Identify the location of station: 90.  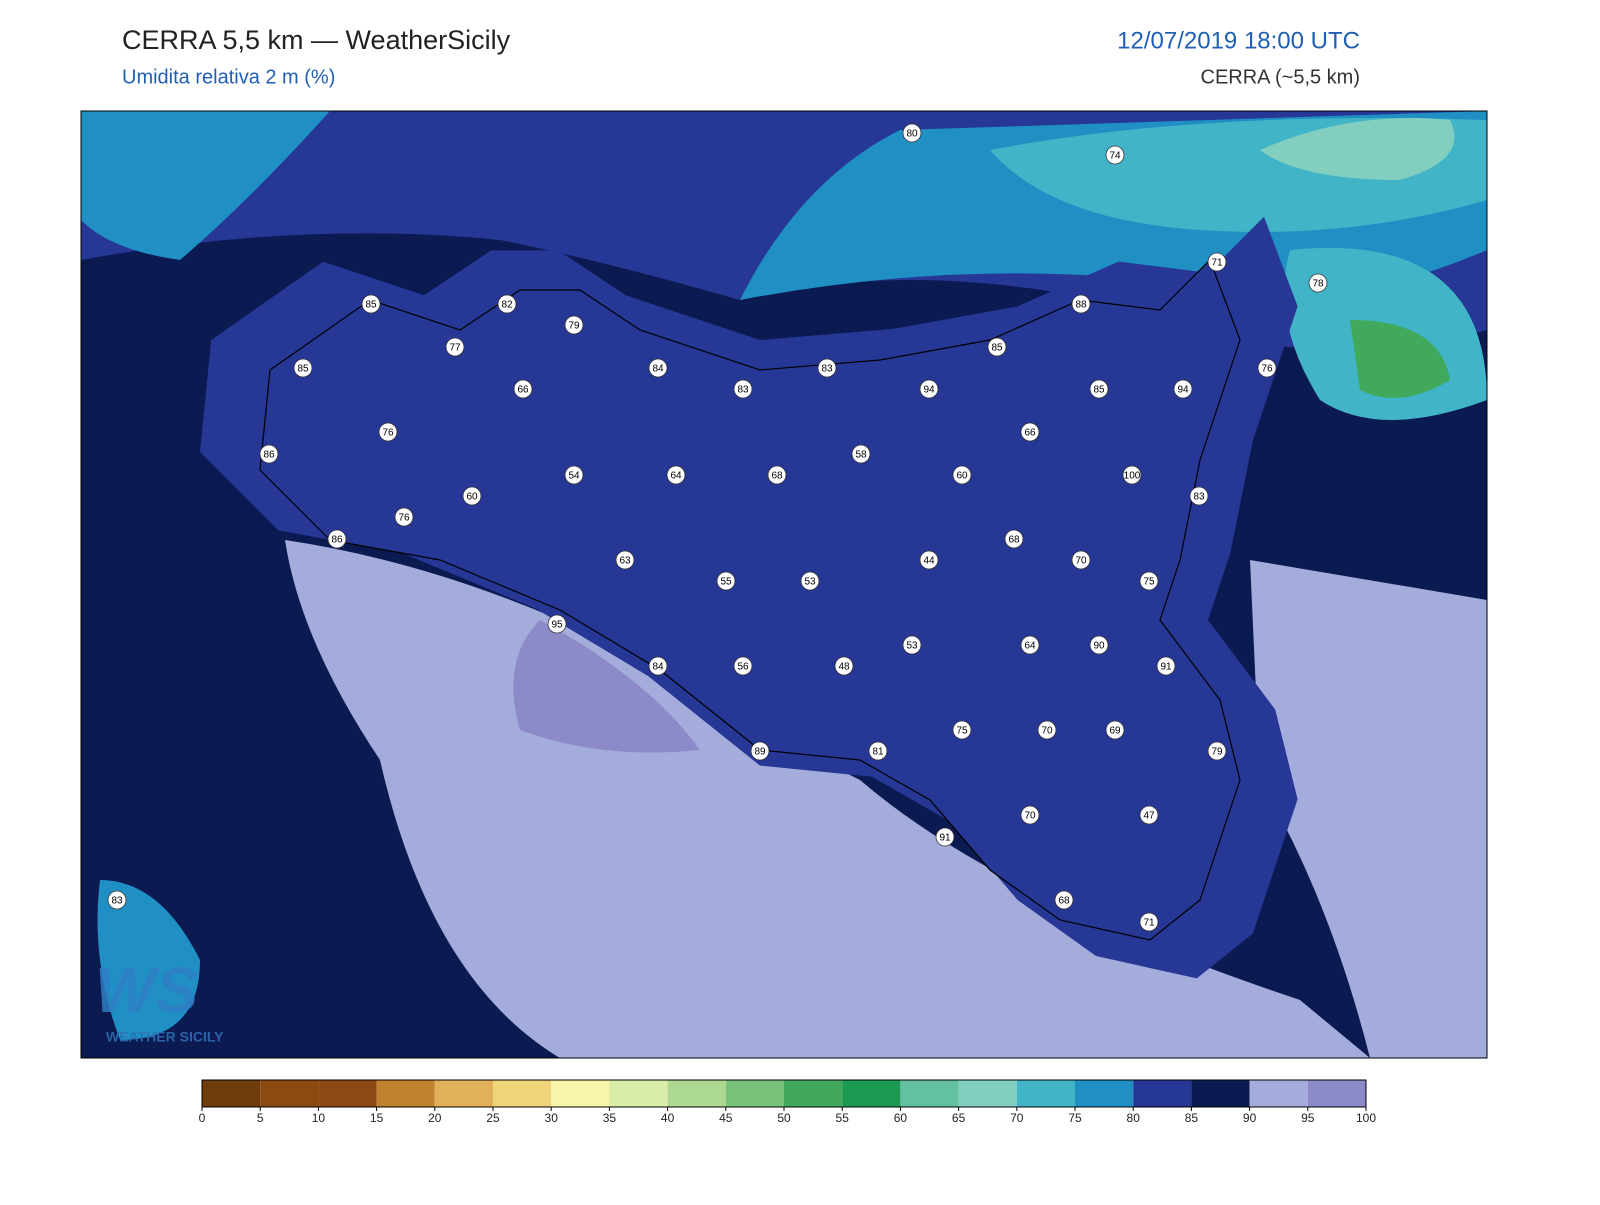
(1099, 645).